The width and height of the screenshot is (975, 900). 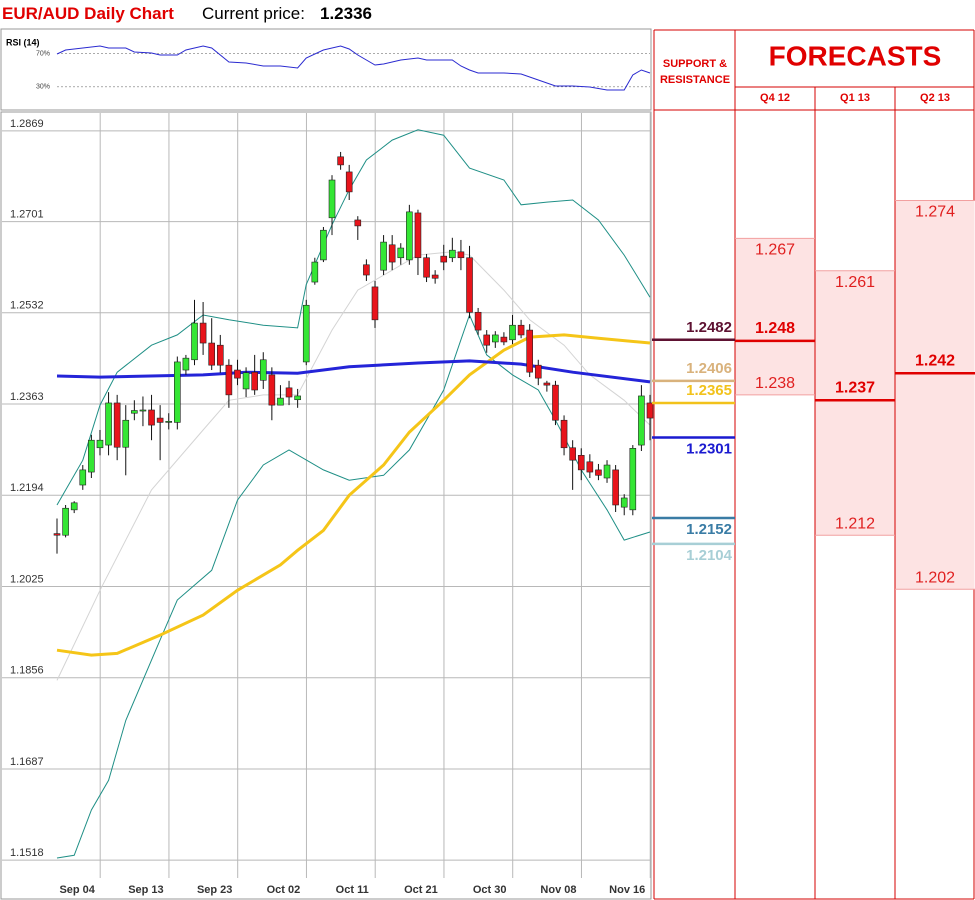 What do you see at coordinates (855, 98) in the screenshot?
I see `forecast-column-header: Q1 13` at bounding box center [855, 98].